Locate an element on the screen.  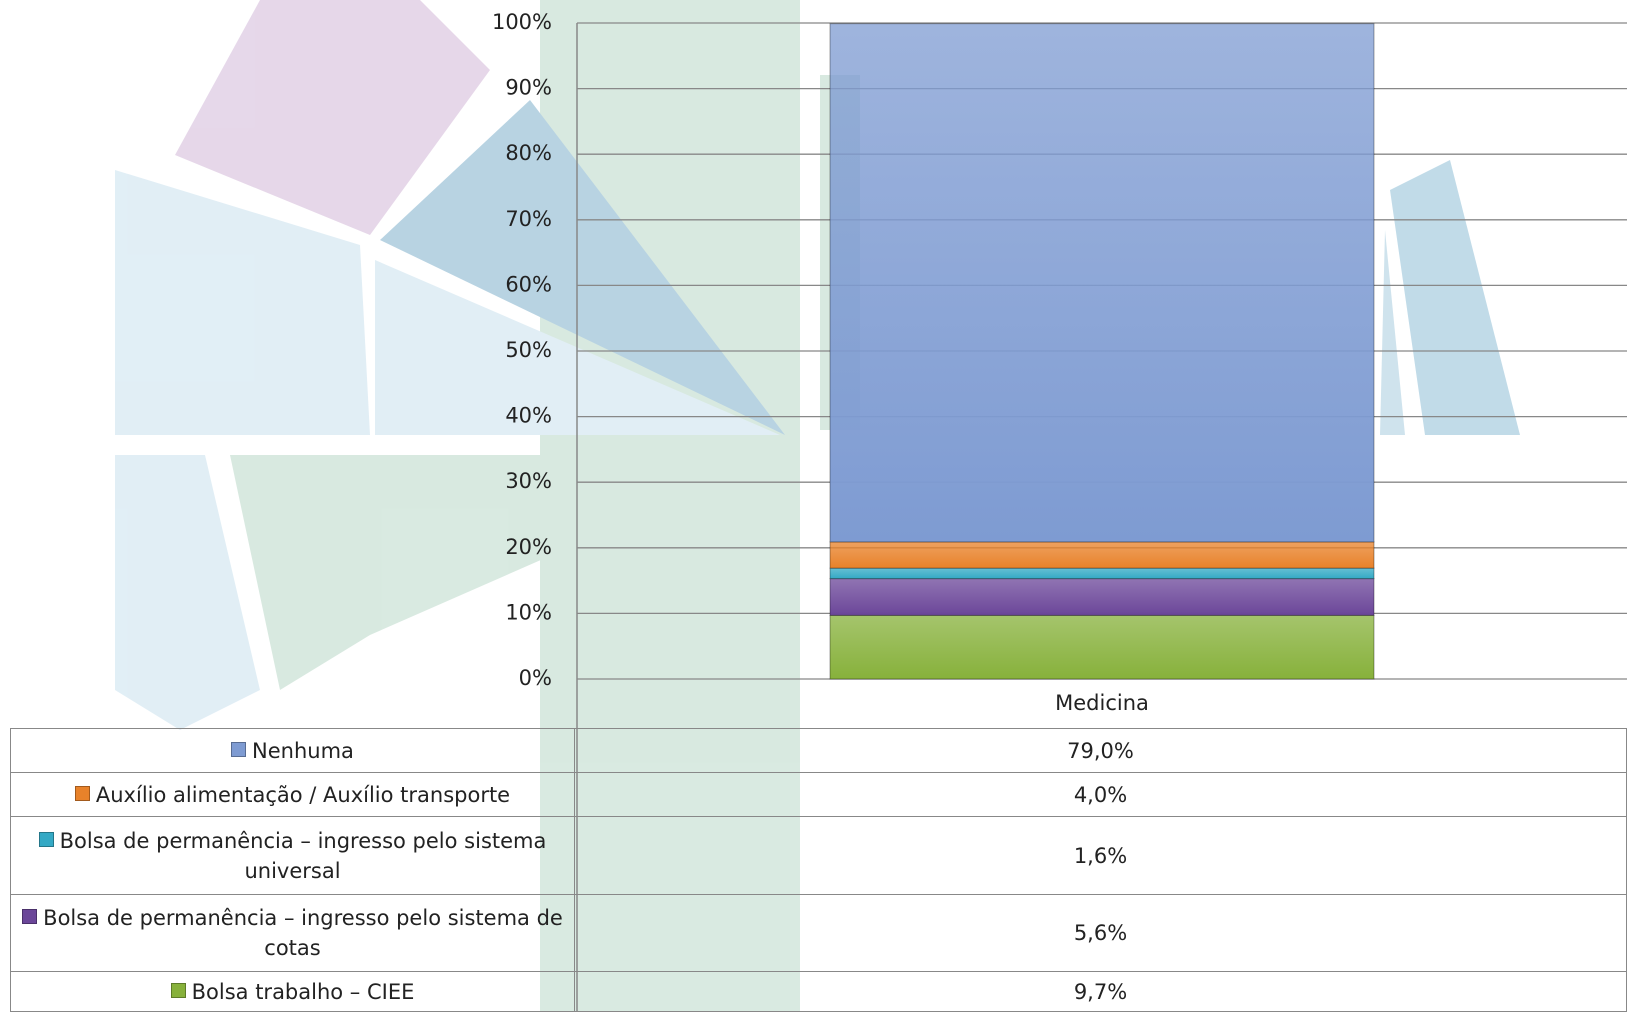
legend-label: Auxílio alimentação / Auxílio transporte is located at coordinates (303, 794).